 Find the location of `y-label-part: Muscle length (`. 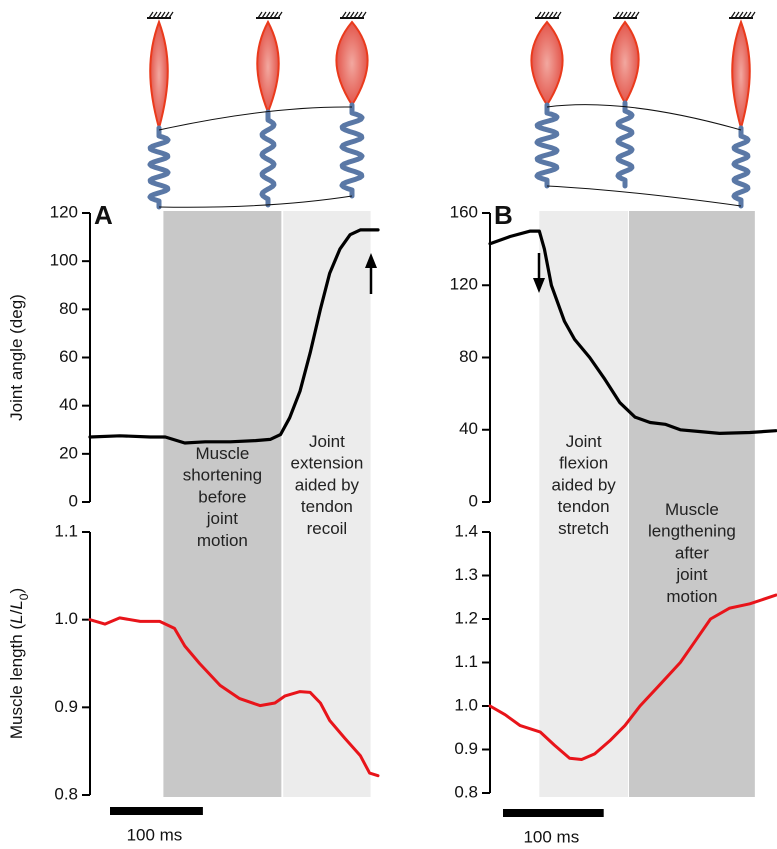

y-label-part: Muscle length ( is located at coordinates (16, 682).